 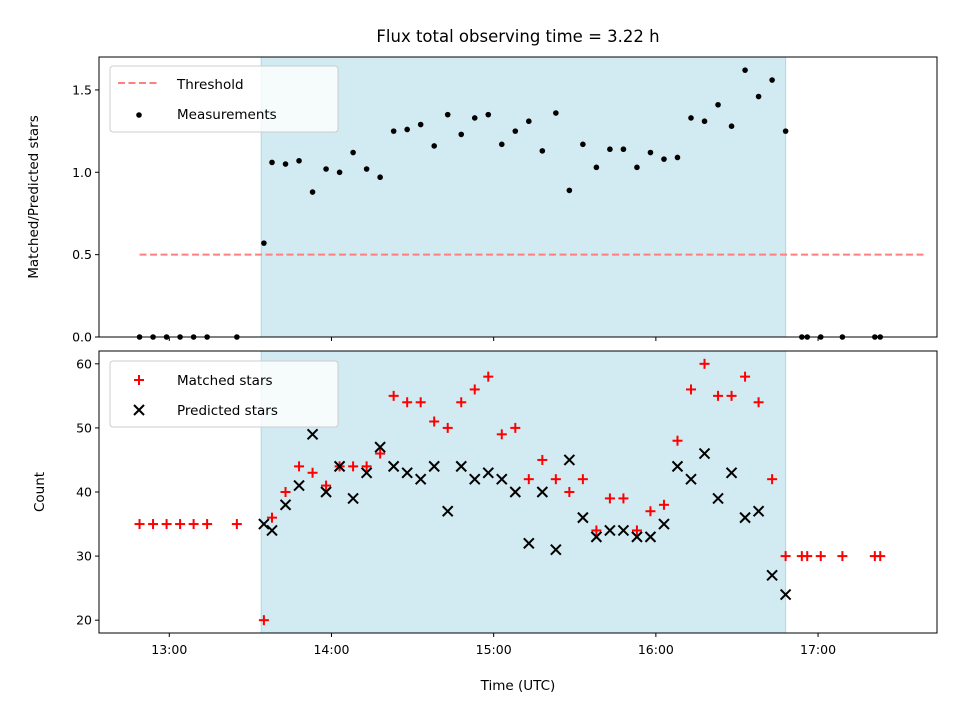 What do you see at coordinates (82, 89) in the screenshot?
I see `y-tick-label: 1.5` at bounding box center [82, 89].